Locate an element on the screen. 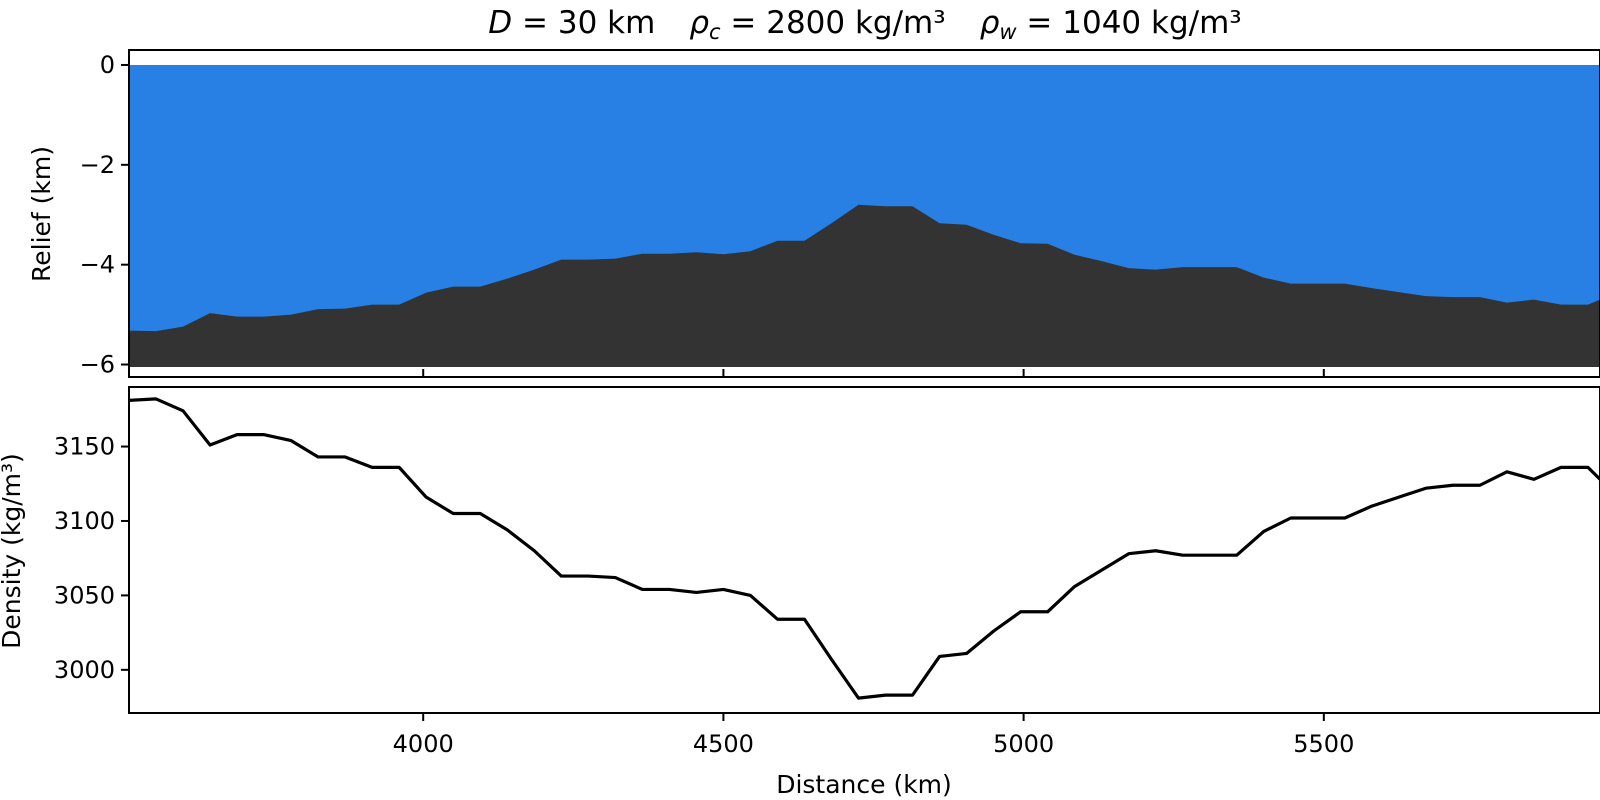 This screenshot has width=1600, height=800. distance-x-axis-label: Distance (km) is located at coordinates (864, 784).